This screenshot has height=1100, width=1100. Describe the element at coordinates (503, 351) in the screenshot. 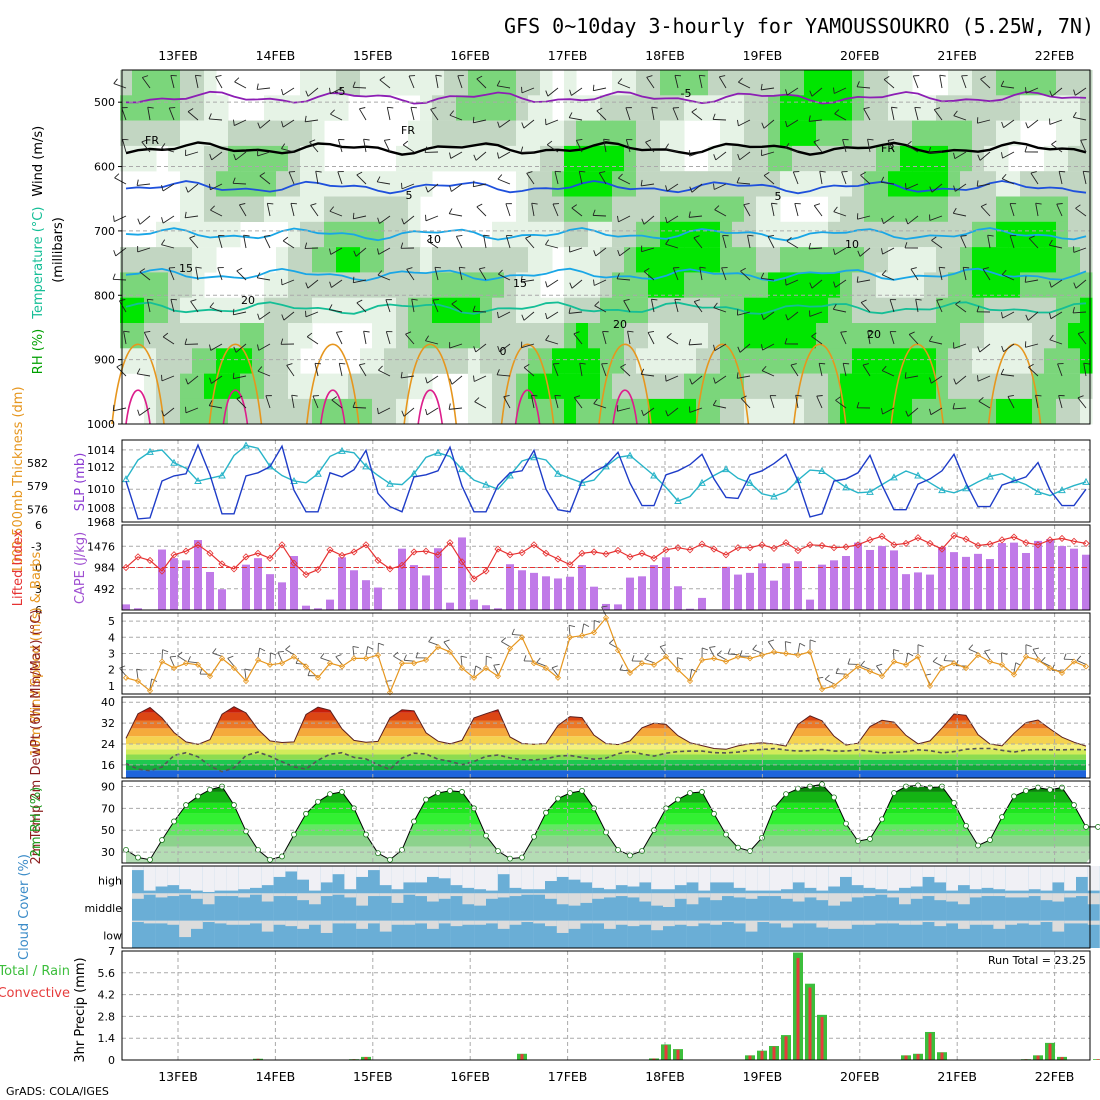

I see `contour-label: 0` at that location.